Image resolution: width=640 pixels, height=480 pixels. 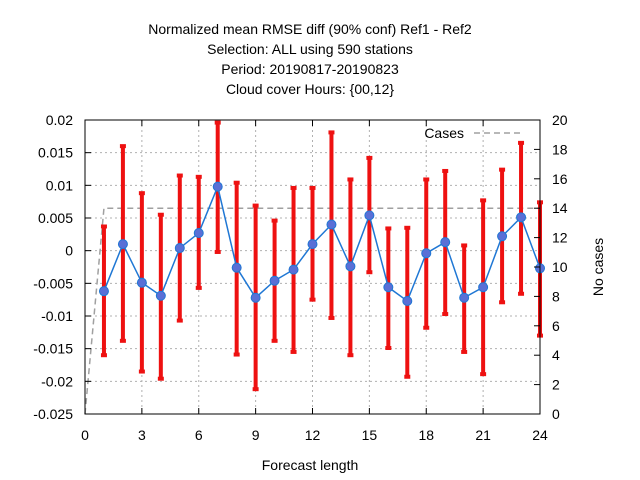 I want to click on y2-tick-label: 0, so click(x=556, y=414).